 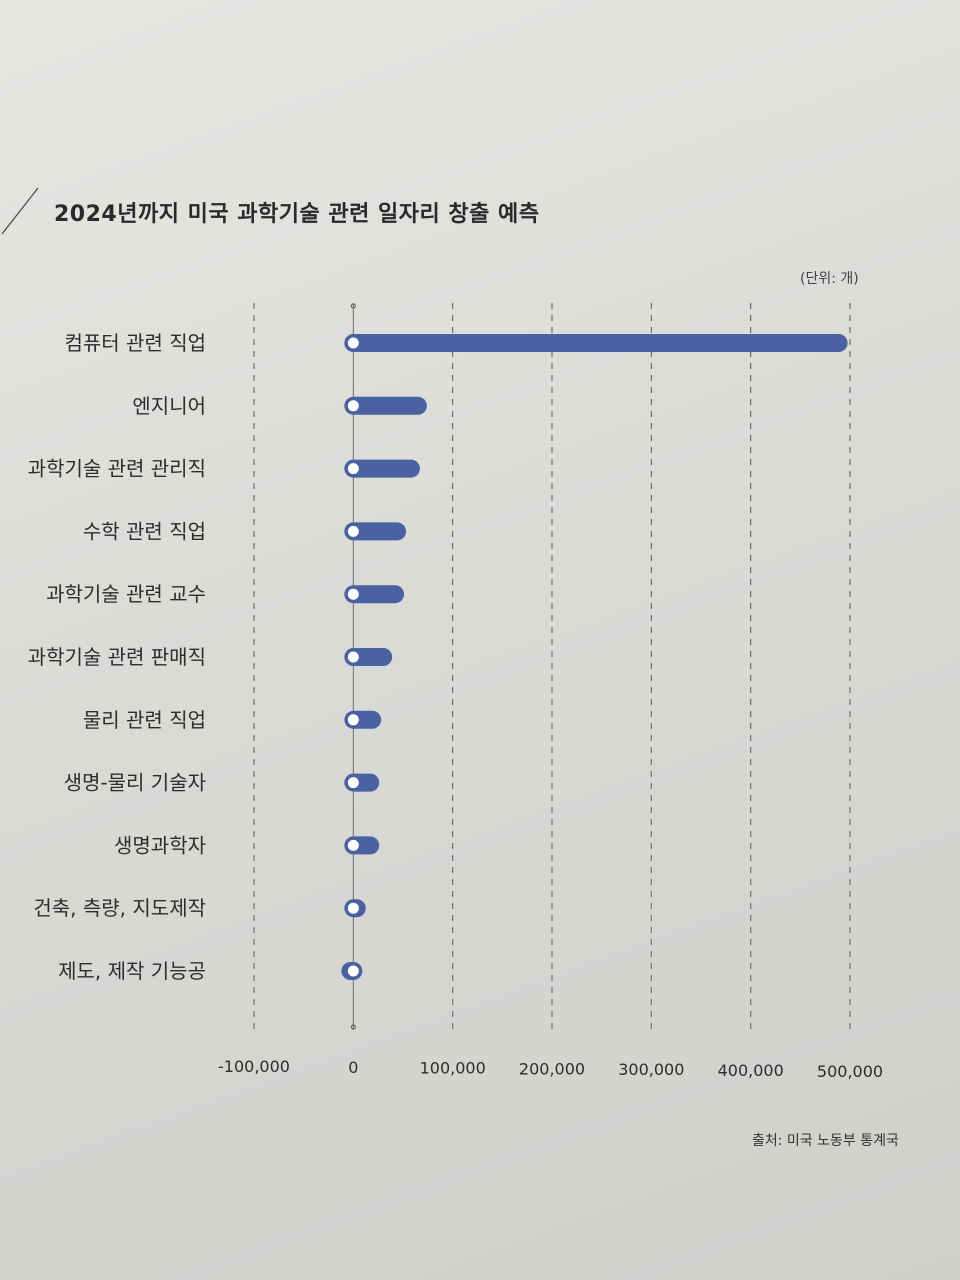 I want to click on title-slash-decoration, so click(x=20, y=211).